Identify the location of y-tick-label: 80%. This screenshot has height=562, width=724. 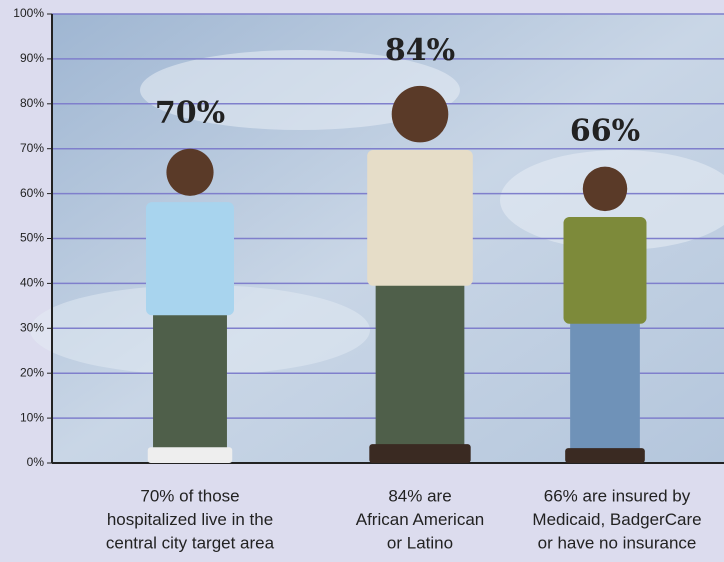
(32, 103).